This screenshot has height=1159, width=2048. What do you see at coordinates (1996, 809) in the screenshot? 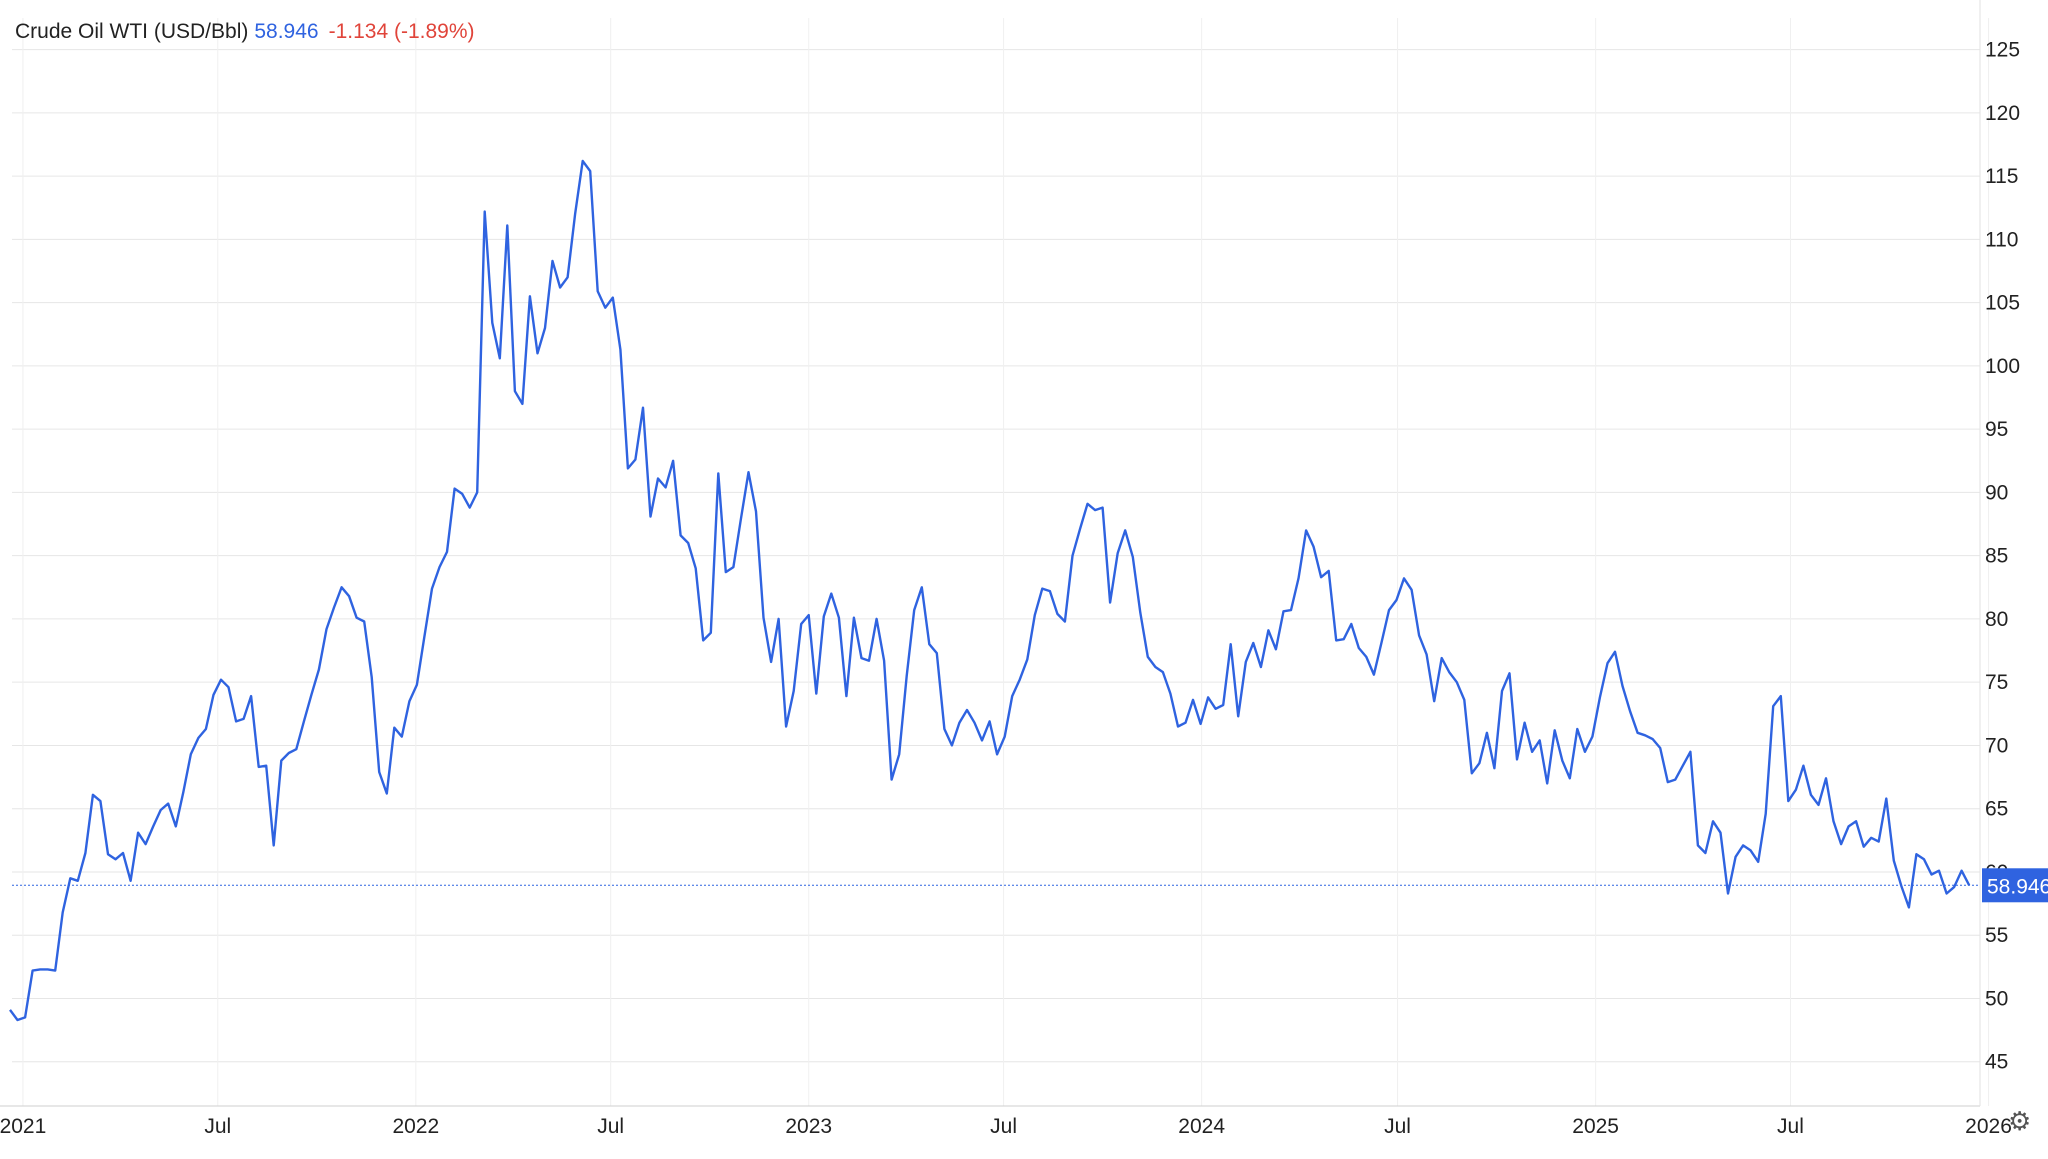
I see `y-tick-label-65: 65` at bounding box center [1996, 809].